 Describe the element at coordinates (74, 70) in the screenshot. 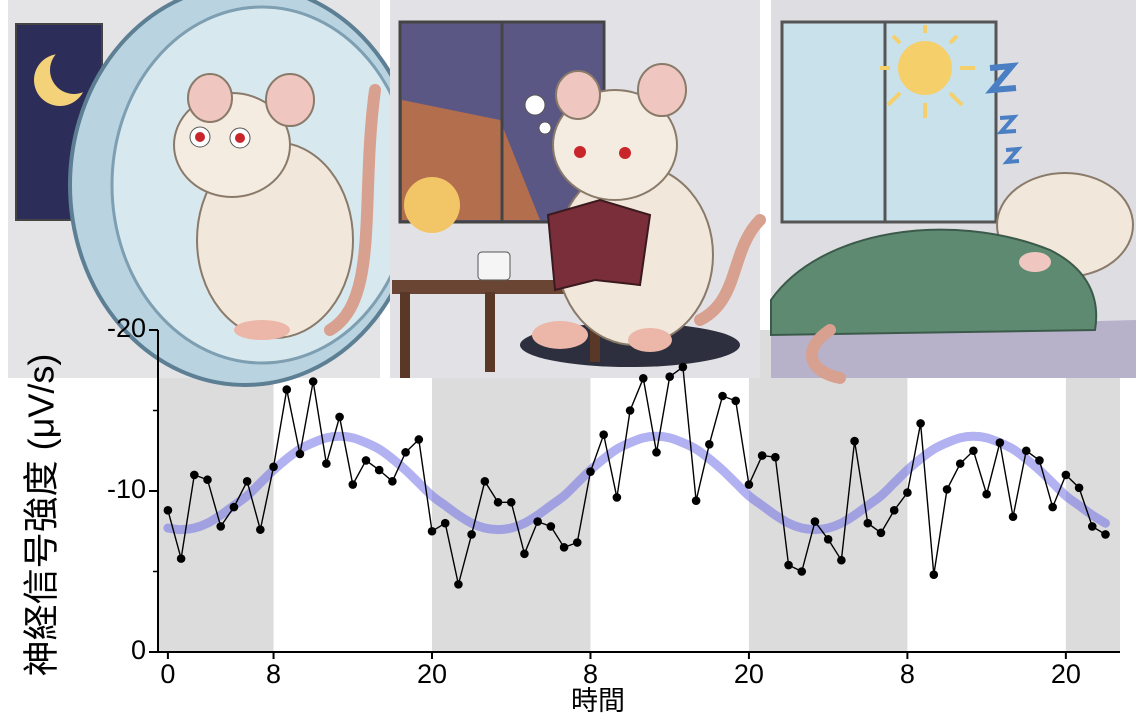

I see `moon-shadow` at that location.